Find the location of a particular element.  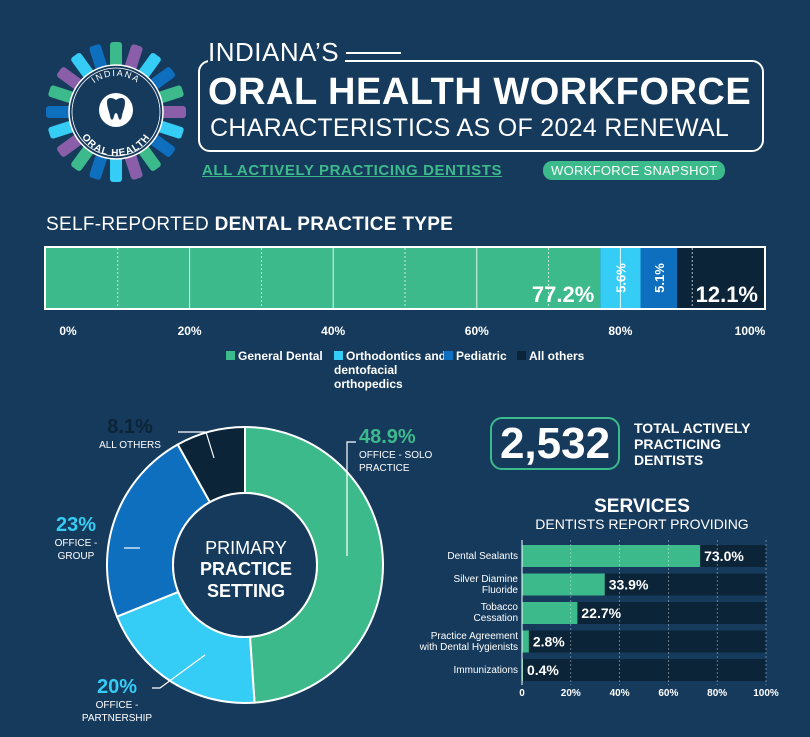

subtitle-link: ALL ACTIVELY PRACTICING DENTISTS is located at coordinates (352, 170).